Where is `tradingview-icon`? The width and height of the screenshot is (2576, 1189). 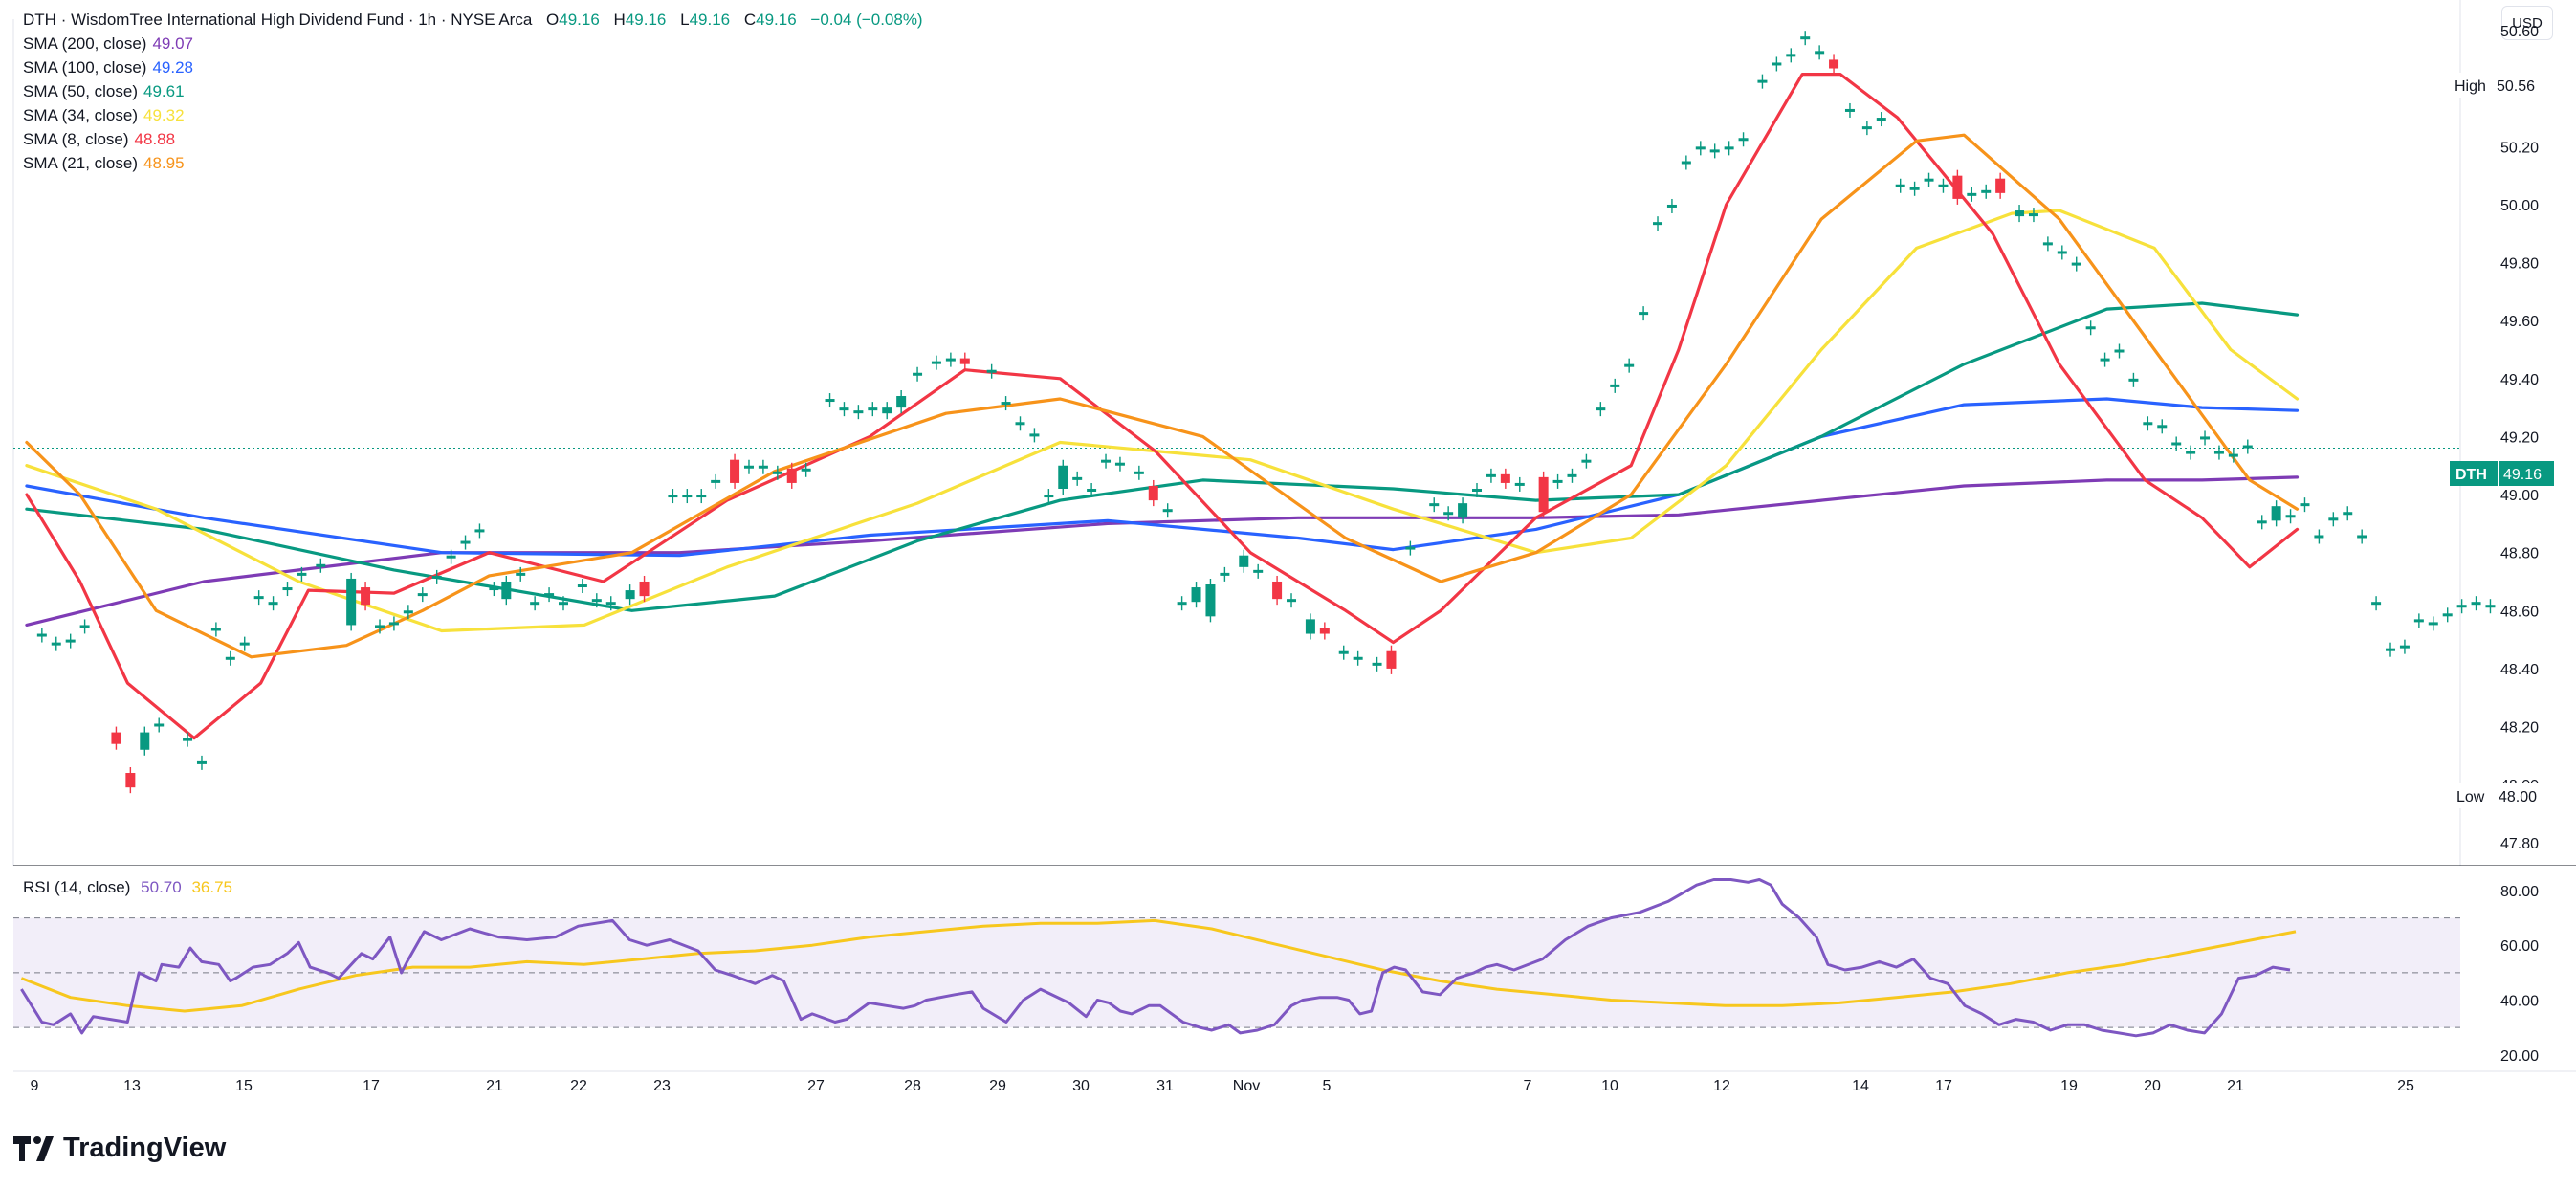
tradingview-icon is located at coordinates (33, 1148).